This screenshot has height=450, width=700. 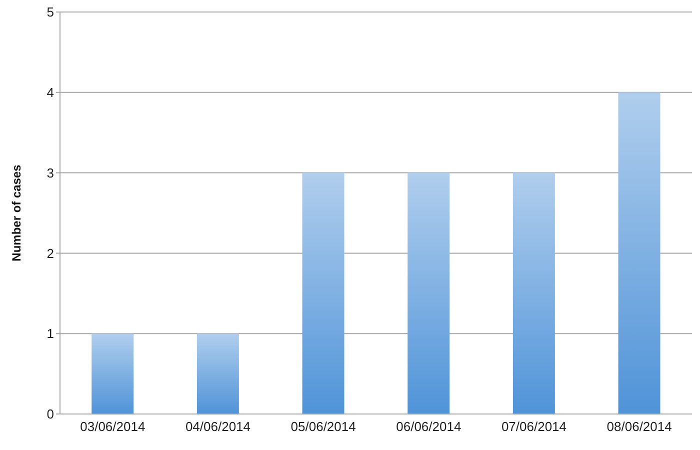 What do you see at coordinates (16, 213) in the screenshot?
I see `y-axis-title: Number of cases` at bounding box center [16, 213].